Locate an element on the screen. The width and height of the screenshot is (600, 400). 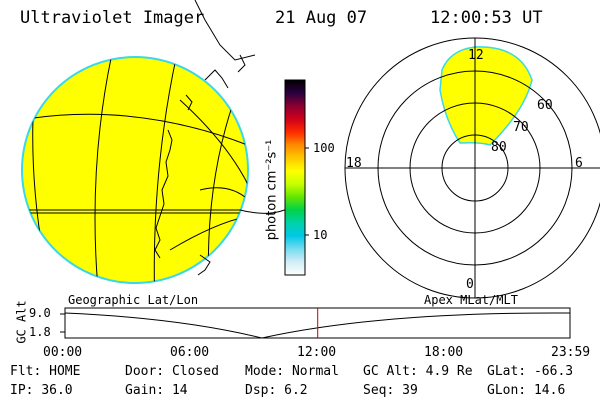
status-dsp: Dsp: 6.2 is located at coordinates (276, 390).